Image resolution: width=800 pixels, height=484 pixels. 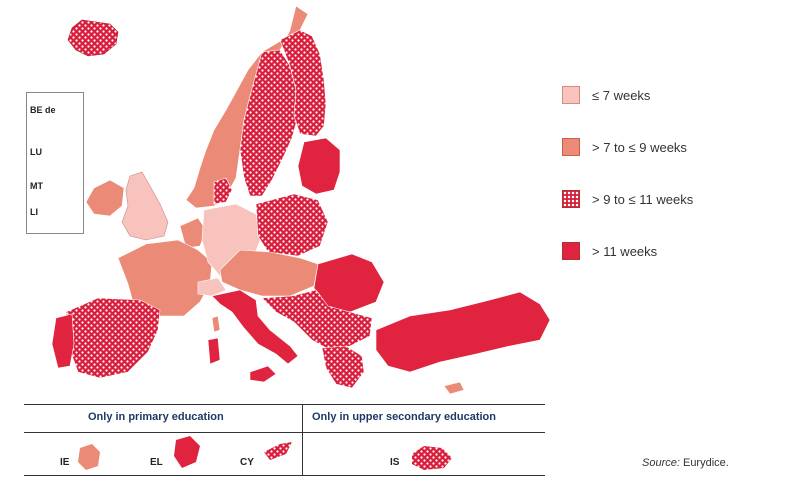 I want to click on denmark-region, so click(x=223, y=191).